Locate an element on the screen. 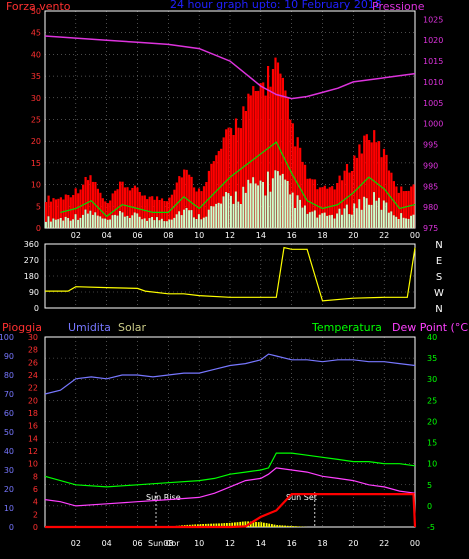  direction-y-tick: 180 is located at coordinates (31, 276).